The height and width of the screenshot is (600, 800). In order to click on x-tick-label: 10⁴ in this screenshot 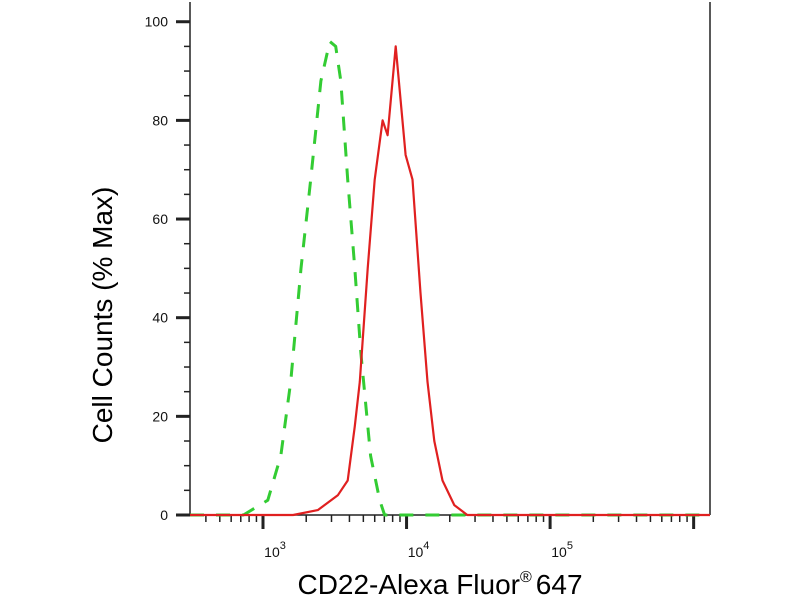, I will do `click(419, 550)`.